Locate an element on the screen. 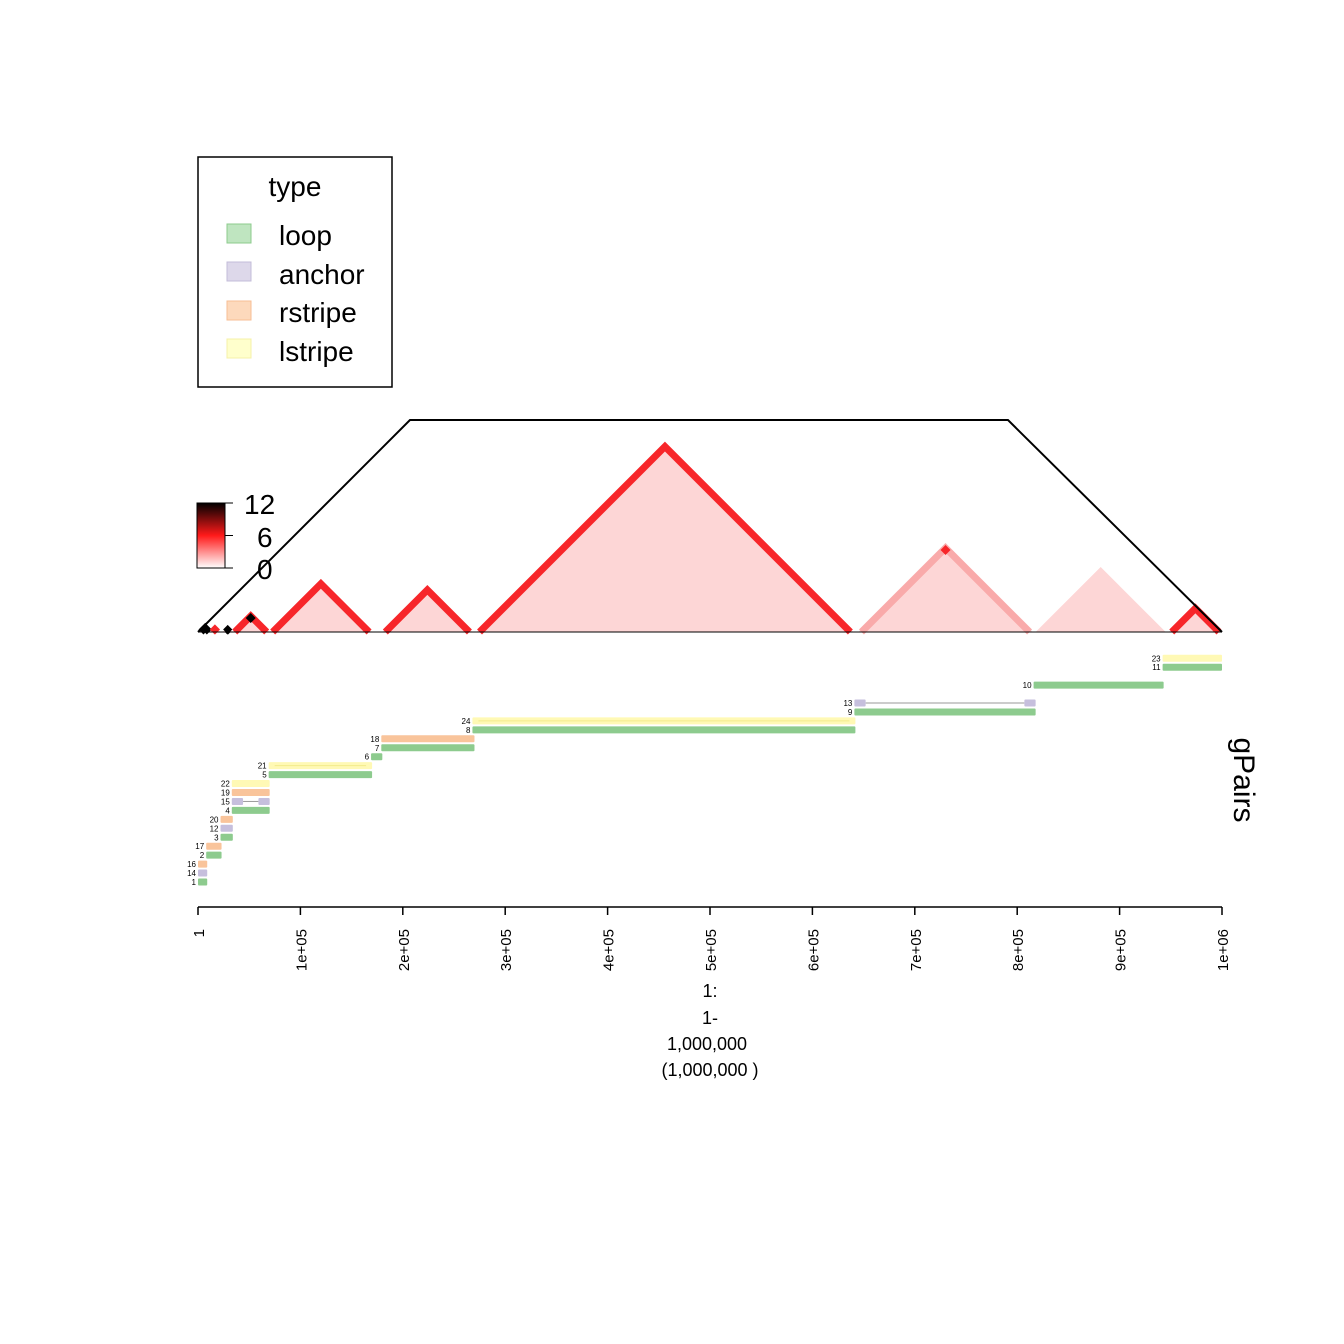 The image size is (1344, 1344). color-scale-tick-label: 12 is located at coordinates (259, 504).